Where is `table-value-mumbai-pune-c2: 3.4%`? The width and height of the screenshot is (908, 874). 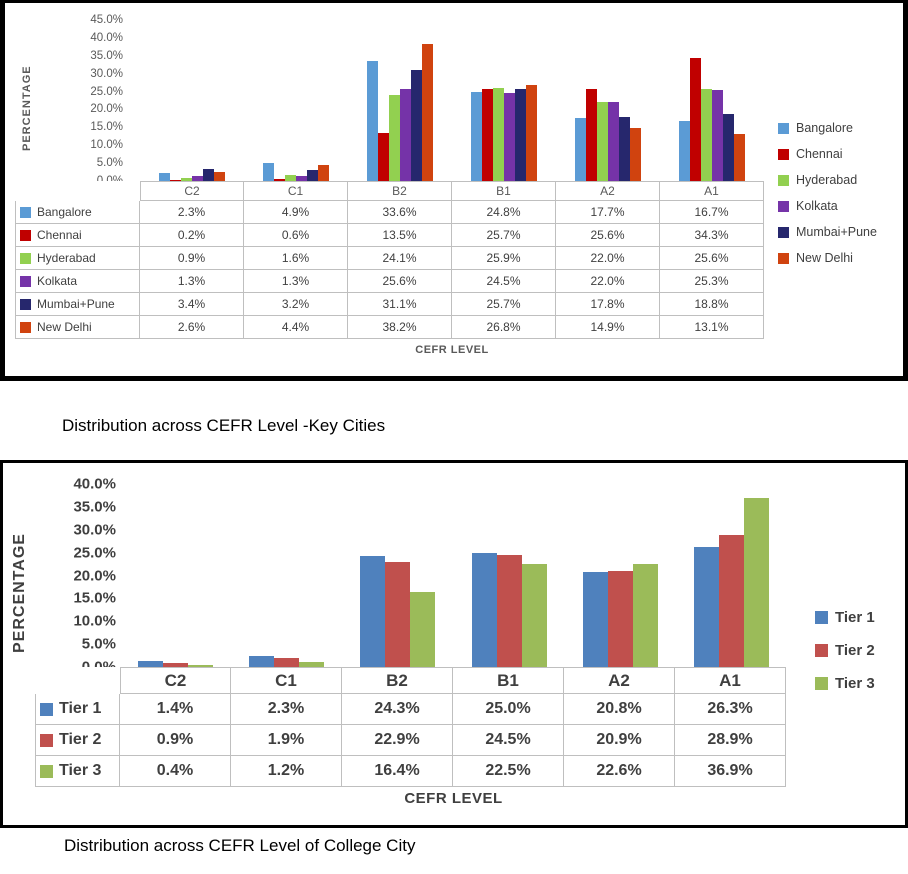
table-value-mumbai-pune-c2: 3.4% is located at coordinates (192, 304).